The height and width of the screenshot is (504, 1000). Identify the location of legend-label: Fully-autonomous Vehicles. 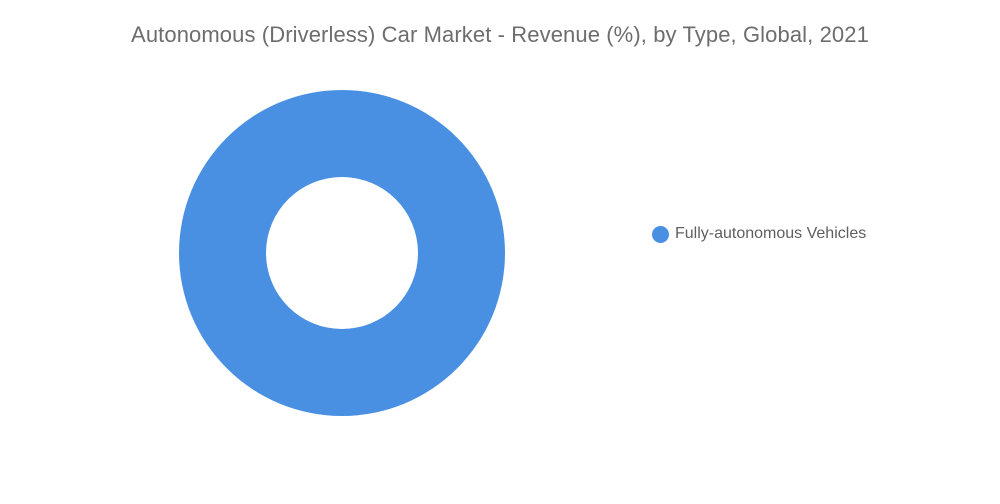
(771, 233).